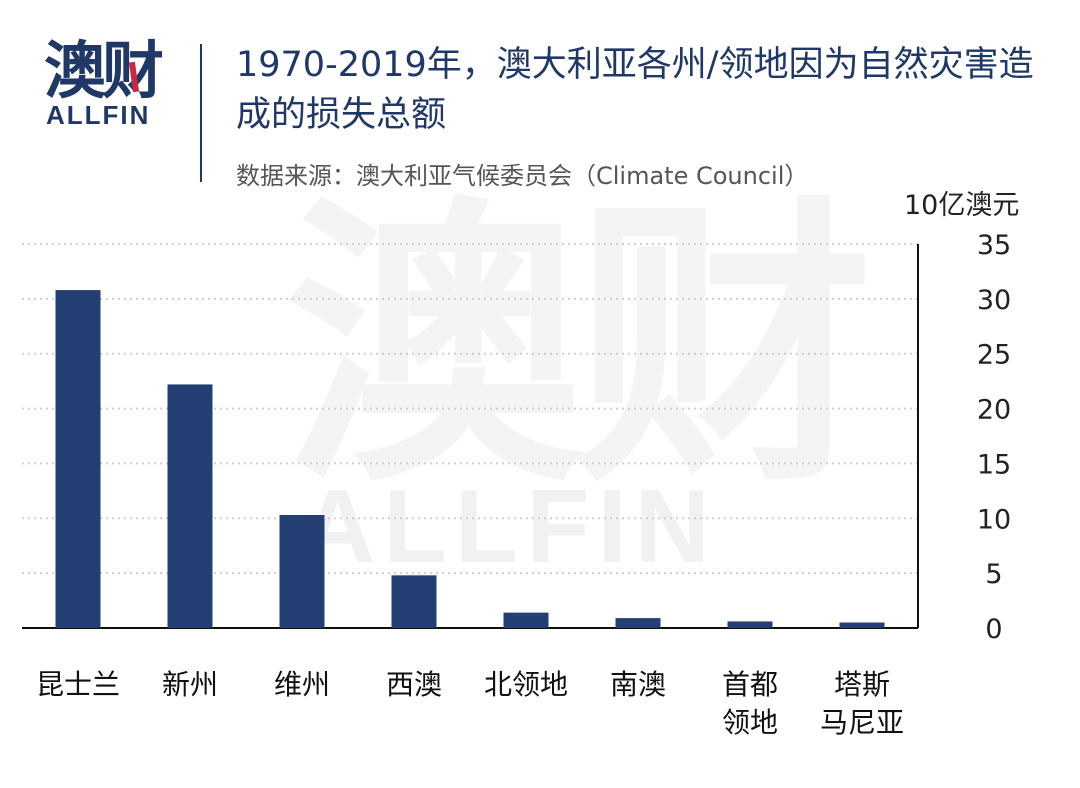 Image resolution: width=1080 pixels, height=788 pixels. What do you see at coordinates (993, 629) in the screenshot?
I see `y-tick-label: 0` at bounding box center [993, 629].